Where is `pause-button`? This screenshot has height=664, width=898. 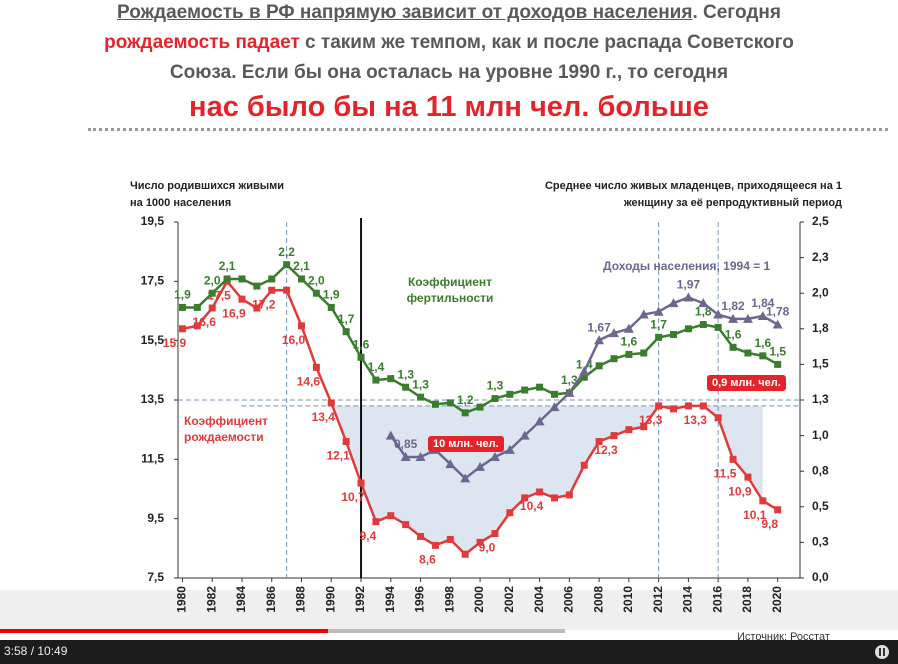 pause-button is located at coordinates (882, 652).